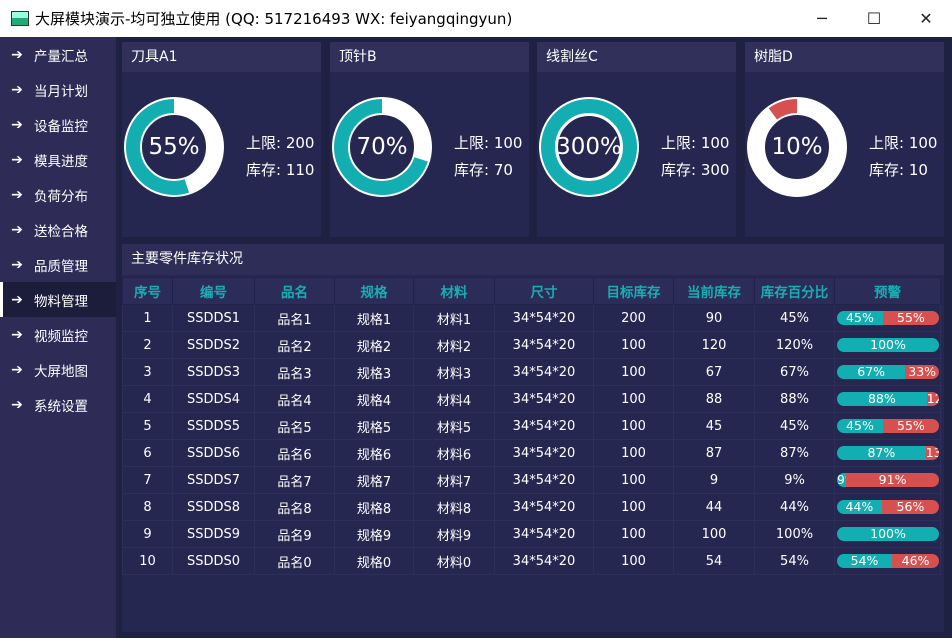 Image resolution: width=952 pixels, height=638 pixels. Describe the element at coordinates (874, 18) in the screenshot. I see `maximize-button: ☐` at that location.